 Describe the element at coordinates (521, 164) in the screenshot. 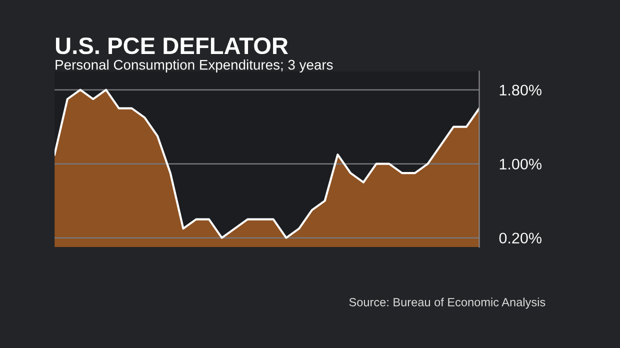

I see `y-tick-label: 1.00%` at that location.